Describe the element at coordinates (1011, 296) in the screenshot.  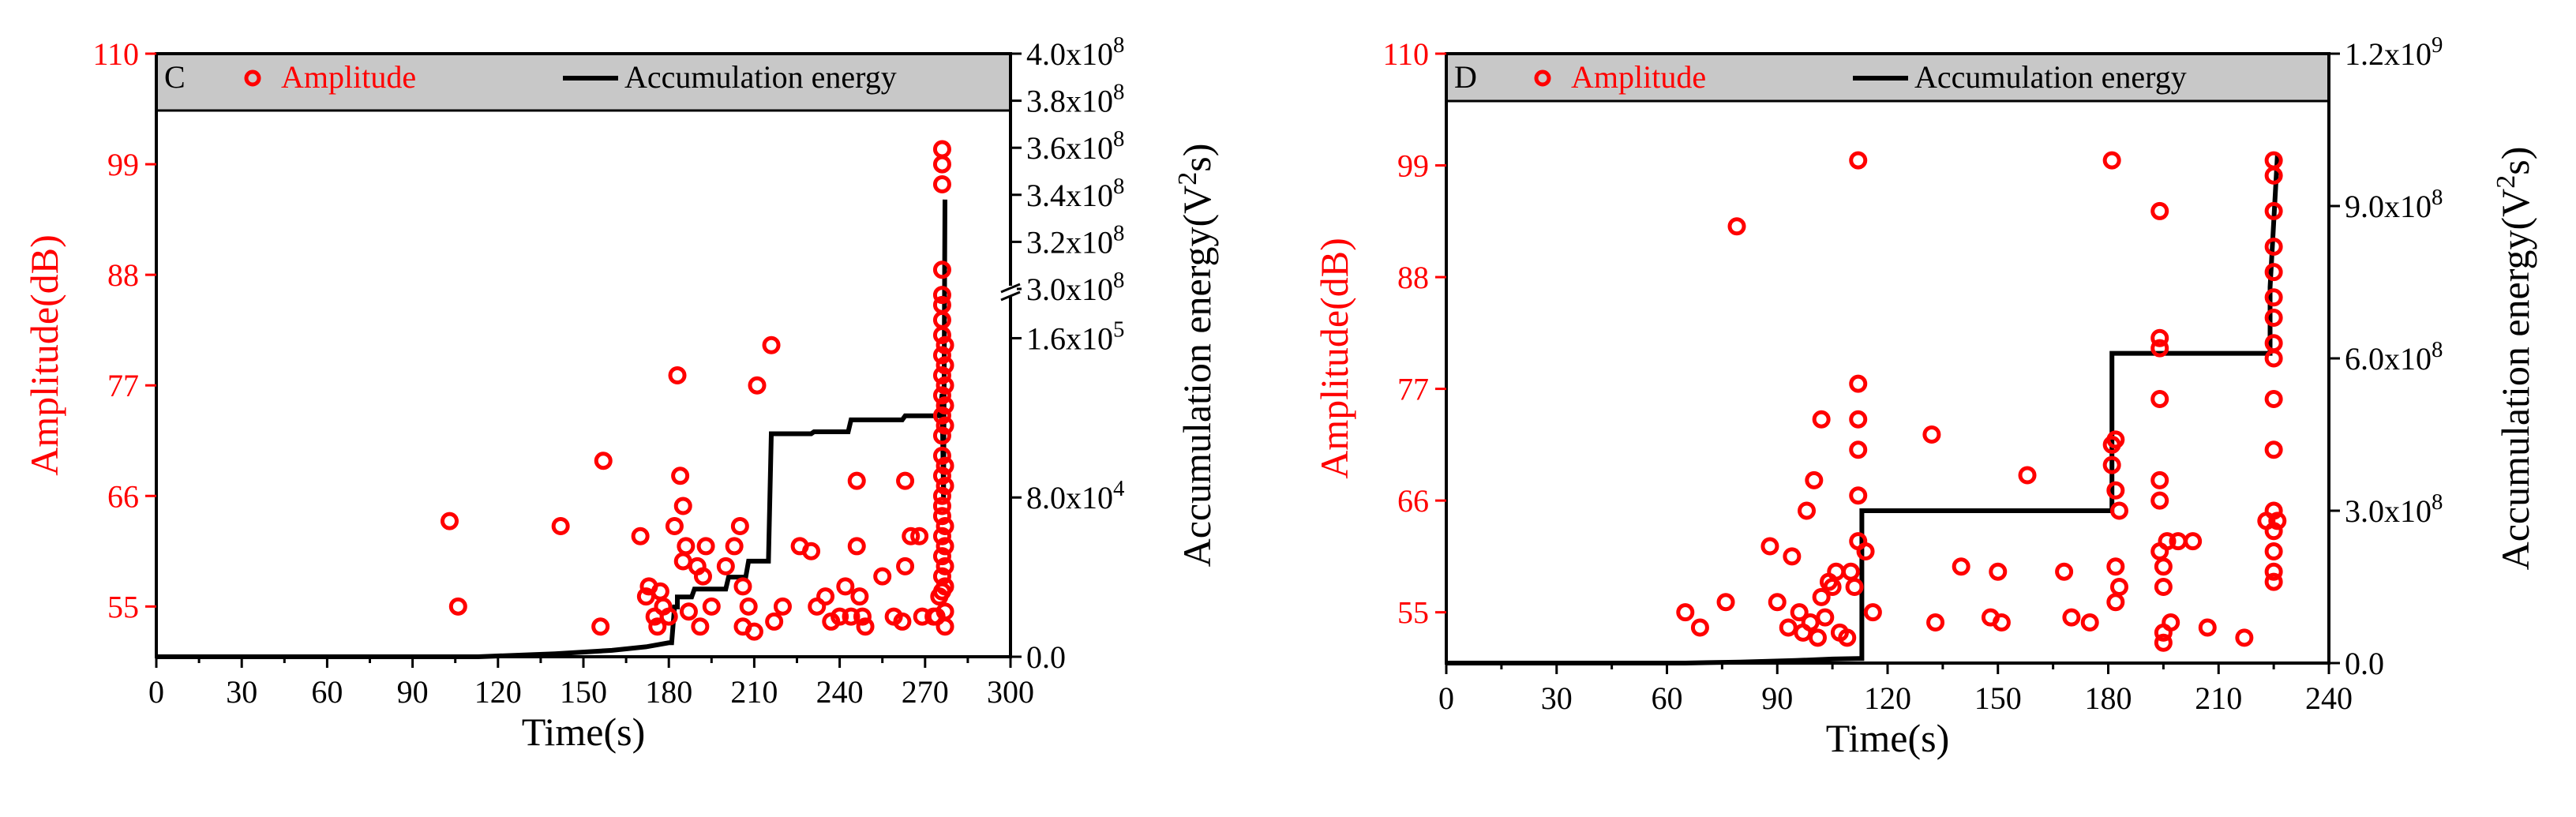
I see `axis-break-mark` at that location.